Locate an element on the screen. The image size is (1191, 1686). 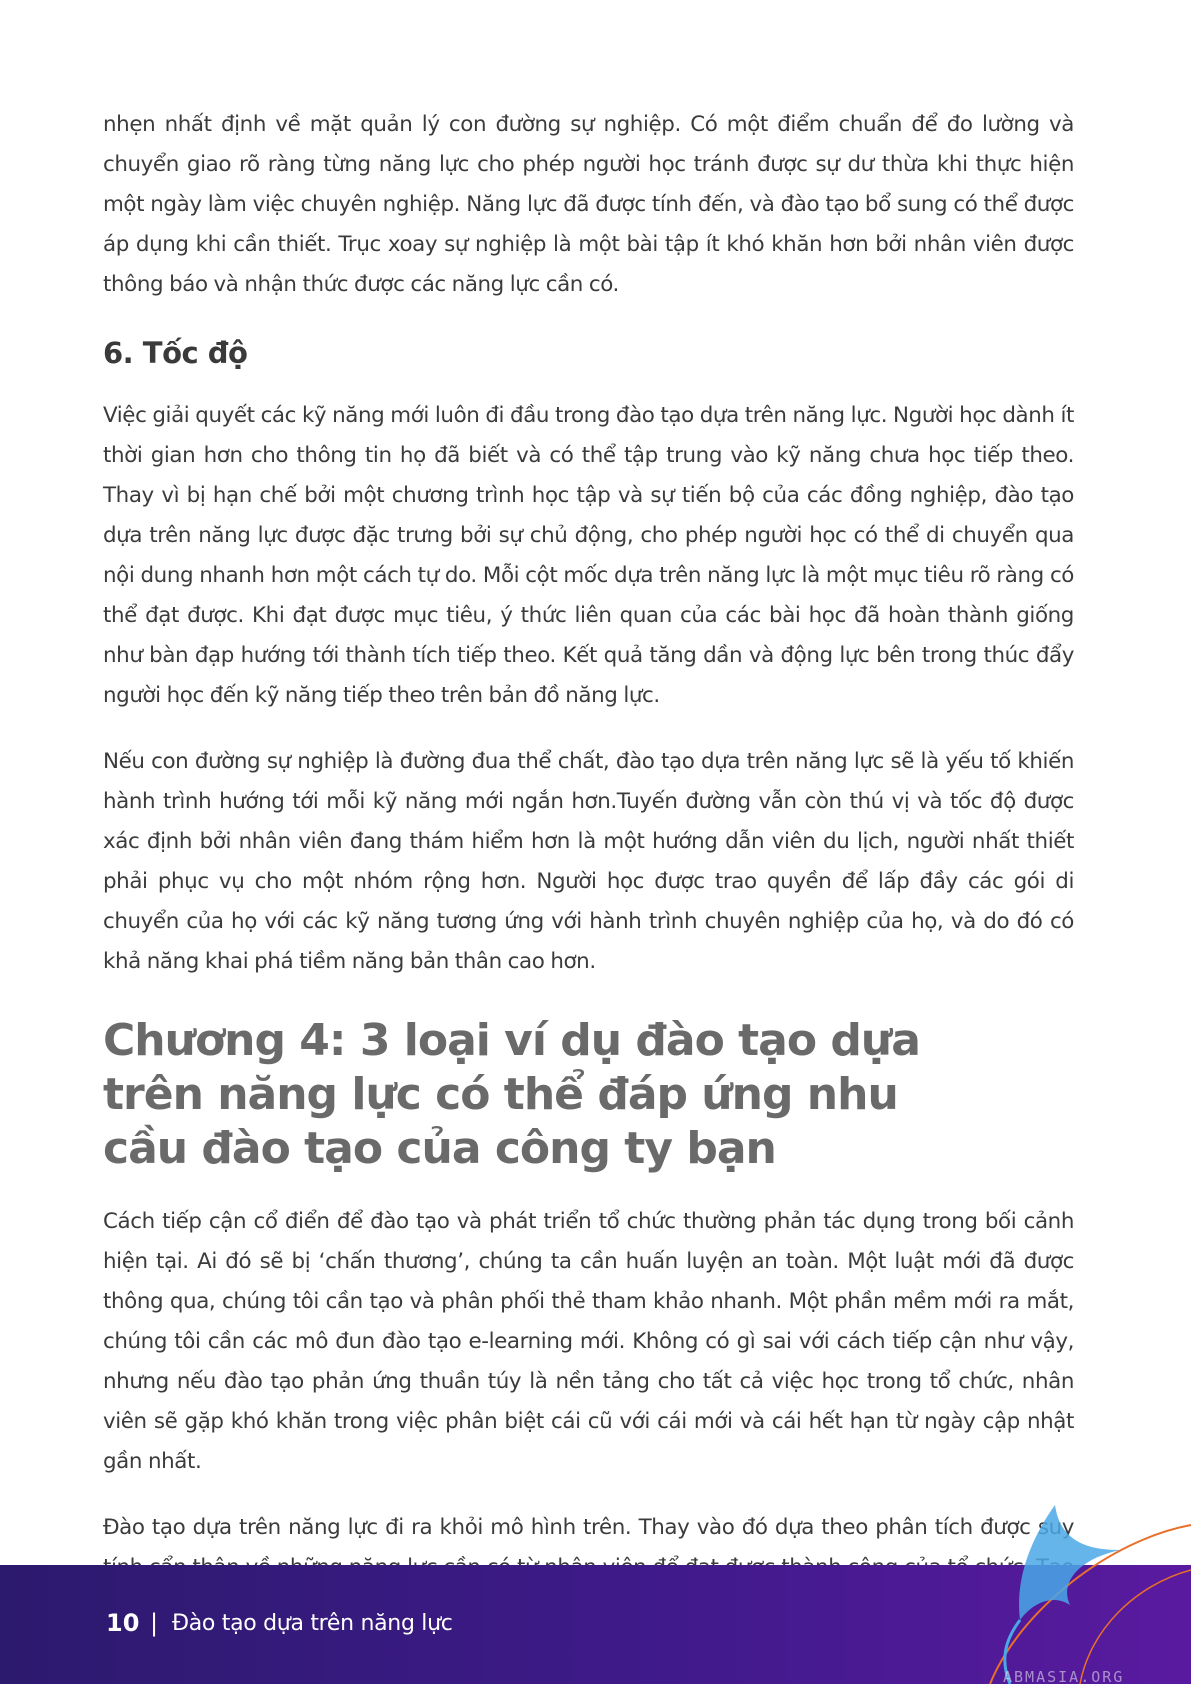
page-footer: 10 | Đào tạo dựa trên năng lực is located at coordinates (595, 1624).